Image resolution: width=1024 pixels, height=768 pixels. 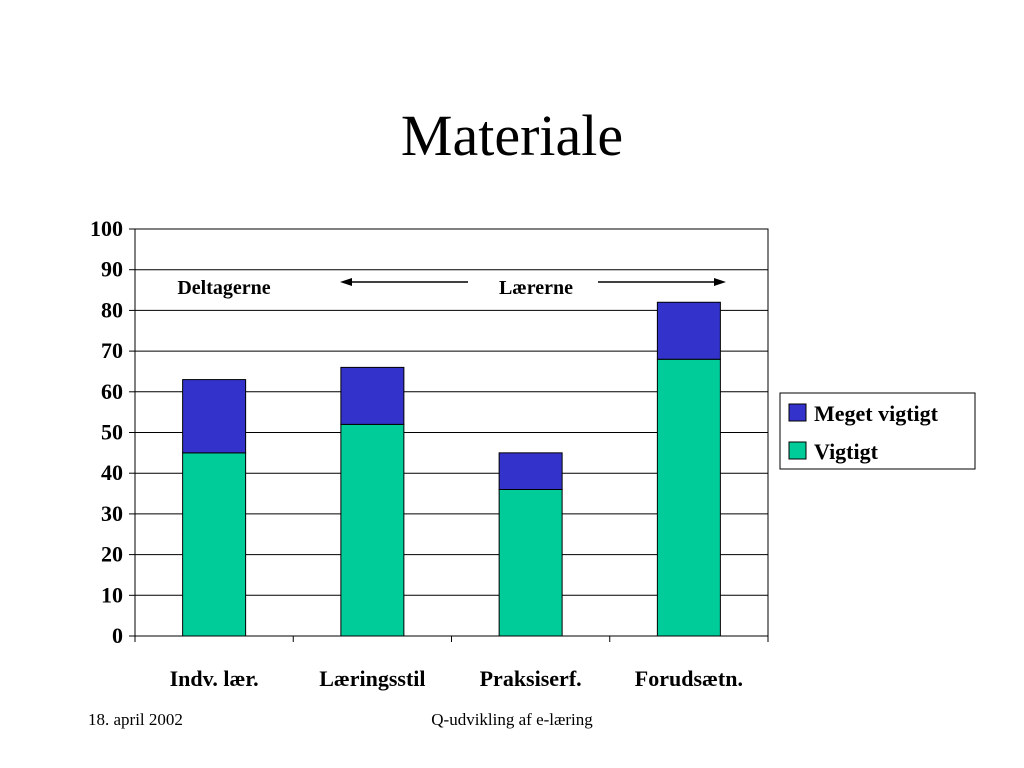 What do you see at coordinates (117, 635) in the screenshot?
I see `y-tick-label: 0` at bounding box center [117, 635].